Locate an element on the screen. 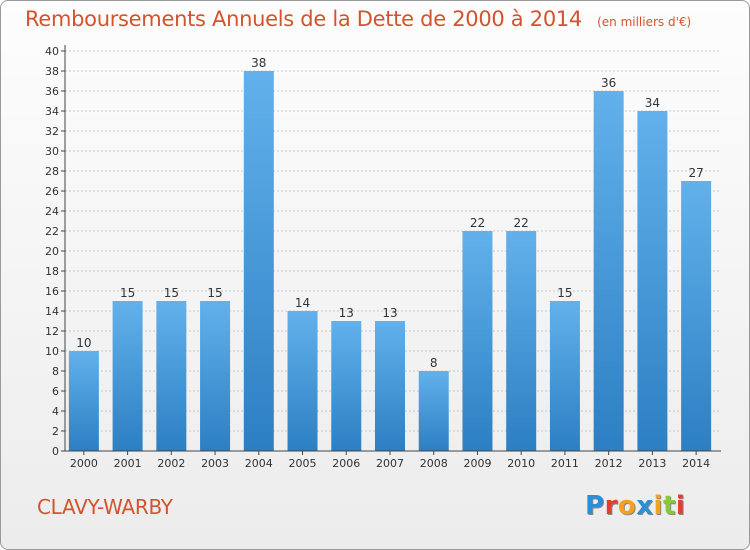 Image resolution: width=750 pixels, height=550 pixels. y-tick-label: 10 is located at coordinates (52, 351).